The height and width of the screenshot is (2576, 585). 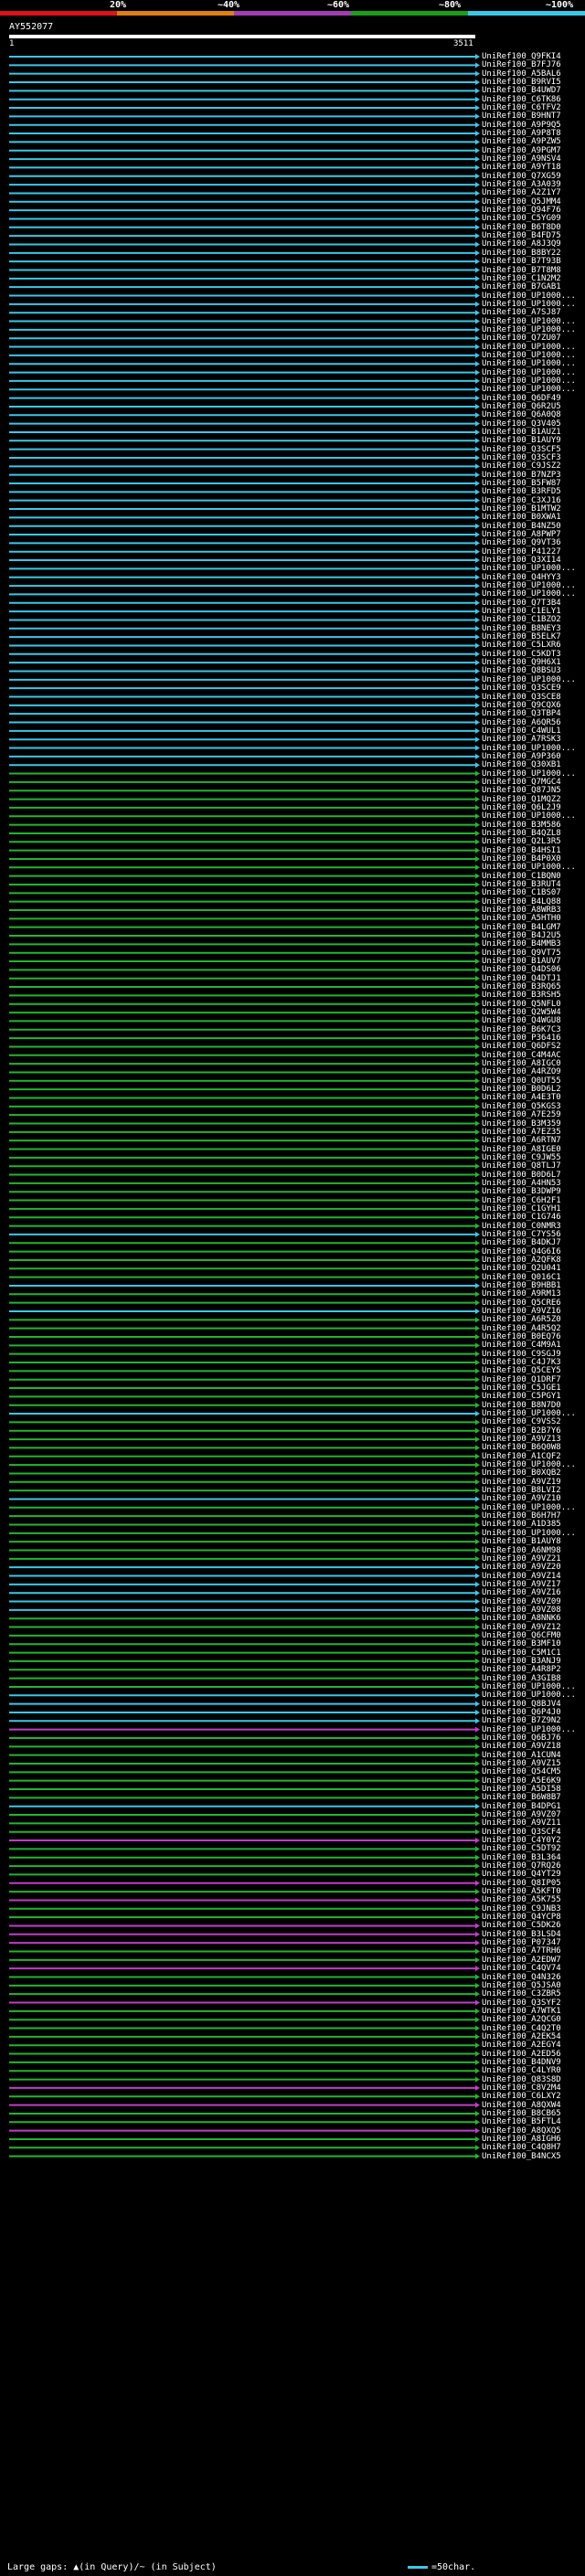 What do you see at coordinates (521, 1550) in the screenshot?
I see `hit-link: UniRef100_A6NM98` at bounding box center [521, 1550].